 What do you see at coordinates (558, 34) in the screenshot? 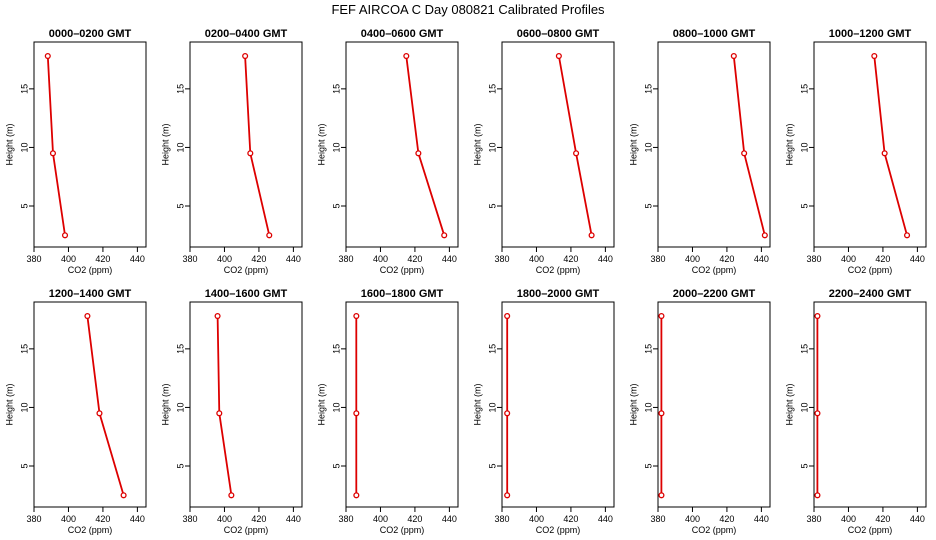
I see `panel-title: 0600–0800 GMT` at bounding box center [558, 34].